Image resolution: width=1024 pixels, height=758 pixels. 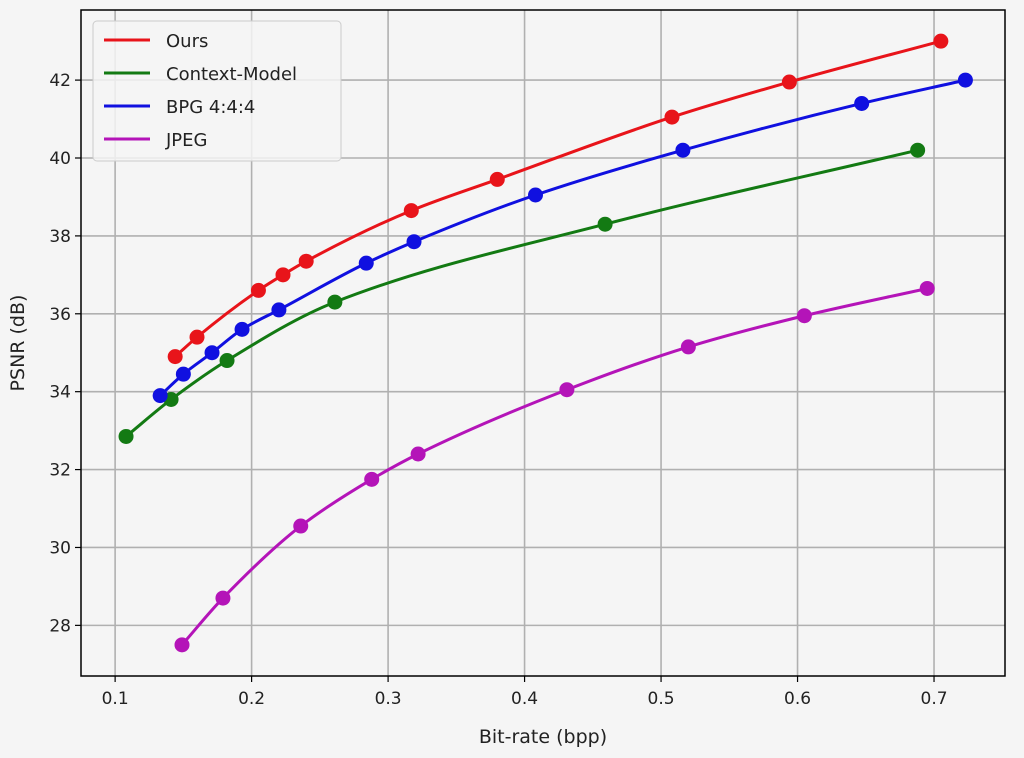 What do you see at coordinates (60, 548) in the screenshot?
I see `y-tick-label: 30` at bounding box center [60, 548].